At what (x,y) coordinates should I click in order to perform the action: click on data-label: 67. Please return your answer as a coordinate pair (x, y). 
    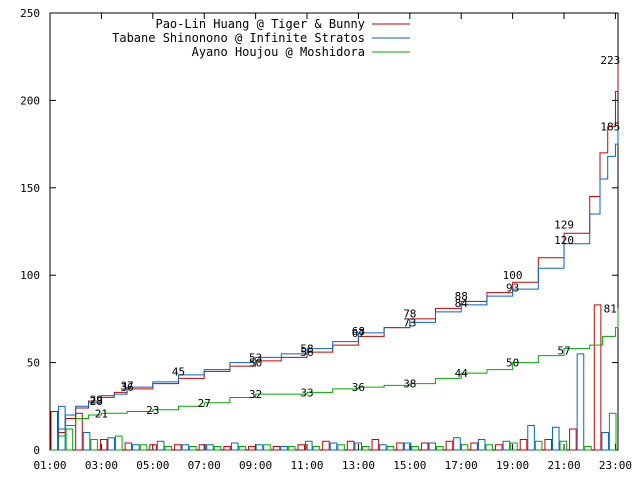
    Looking at the image, I should click on (358, 333).